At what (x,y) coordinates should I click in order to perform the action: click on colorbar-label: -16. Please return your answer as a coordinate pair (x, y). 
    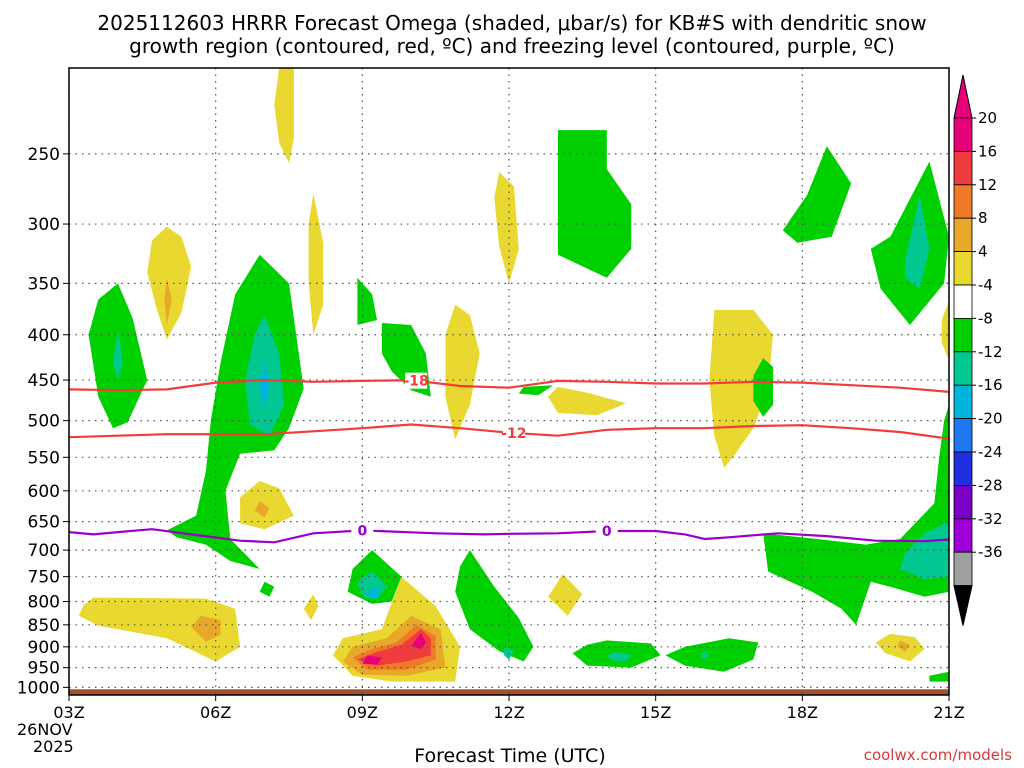
    Looking at the image, I should click on (990, 385).